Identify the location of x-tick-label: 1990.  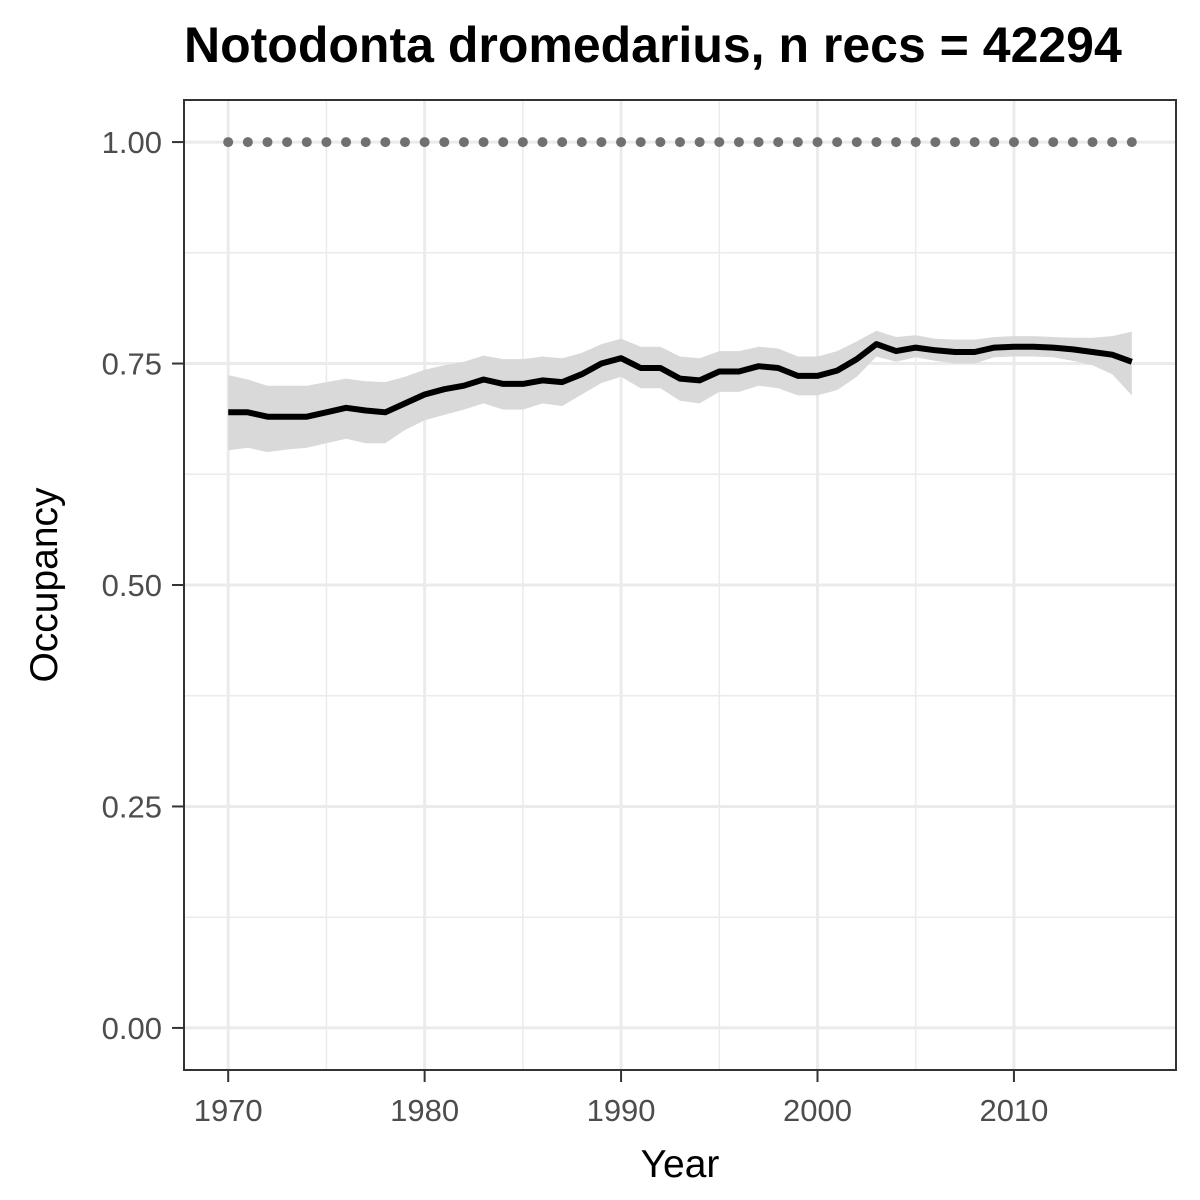
(621, 1110).